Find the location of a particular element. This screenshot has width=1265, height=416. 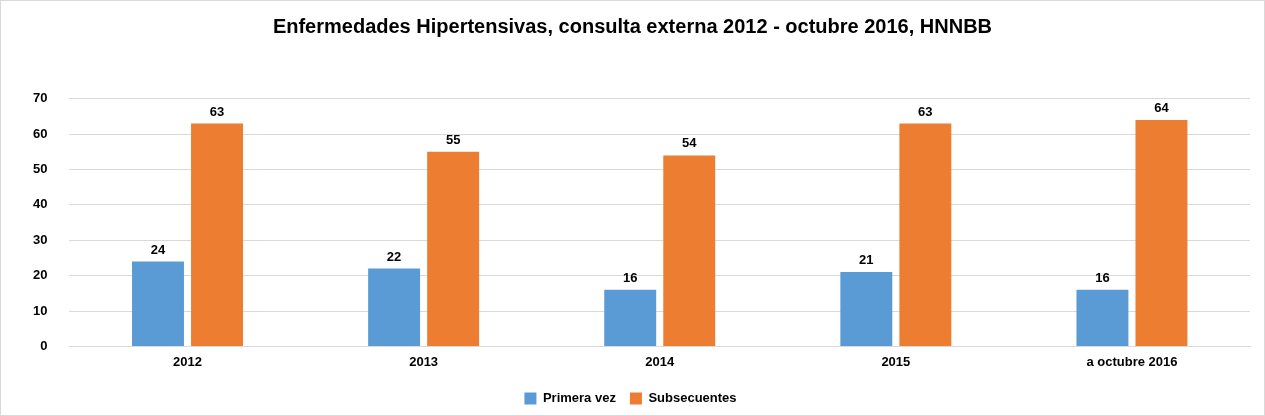

legend-label: Subsecuentes is located at coordinates (692, 398).